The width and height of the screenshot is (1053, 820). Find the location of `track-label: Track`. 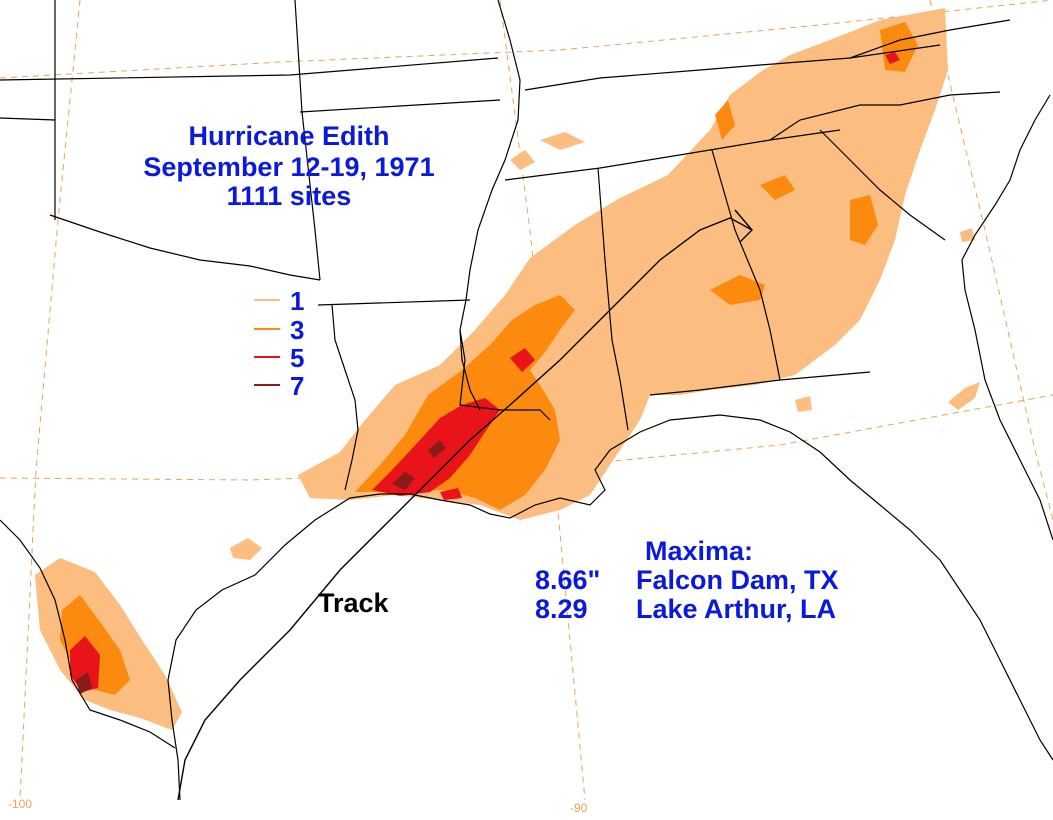

track-label: Track is located at coordinates (354, 603).